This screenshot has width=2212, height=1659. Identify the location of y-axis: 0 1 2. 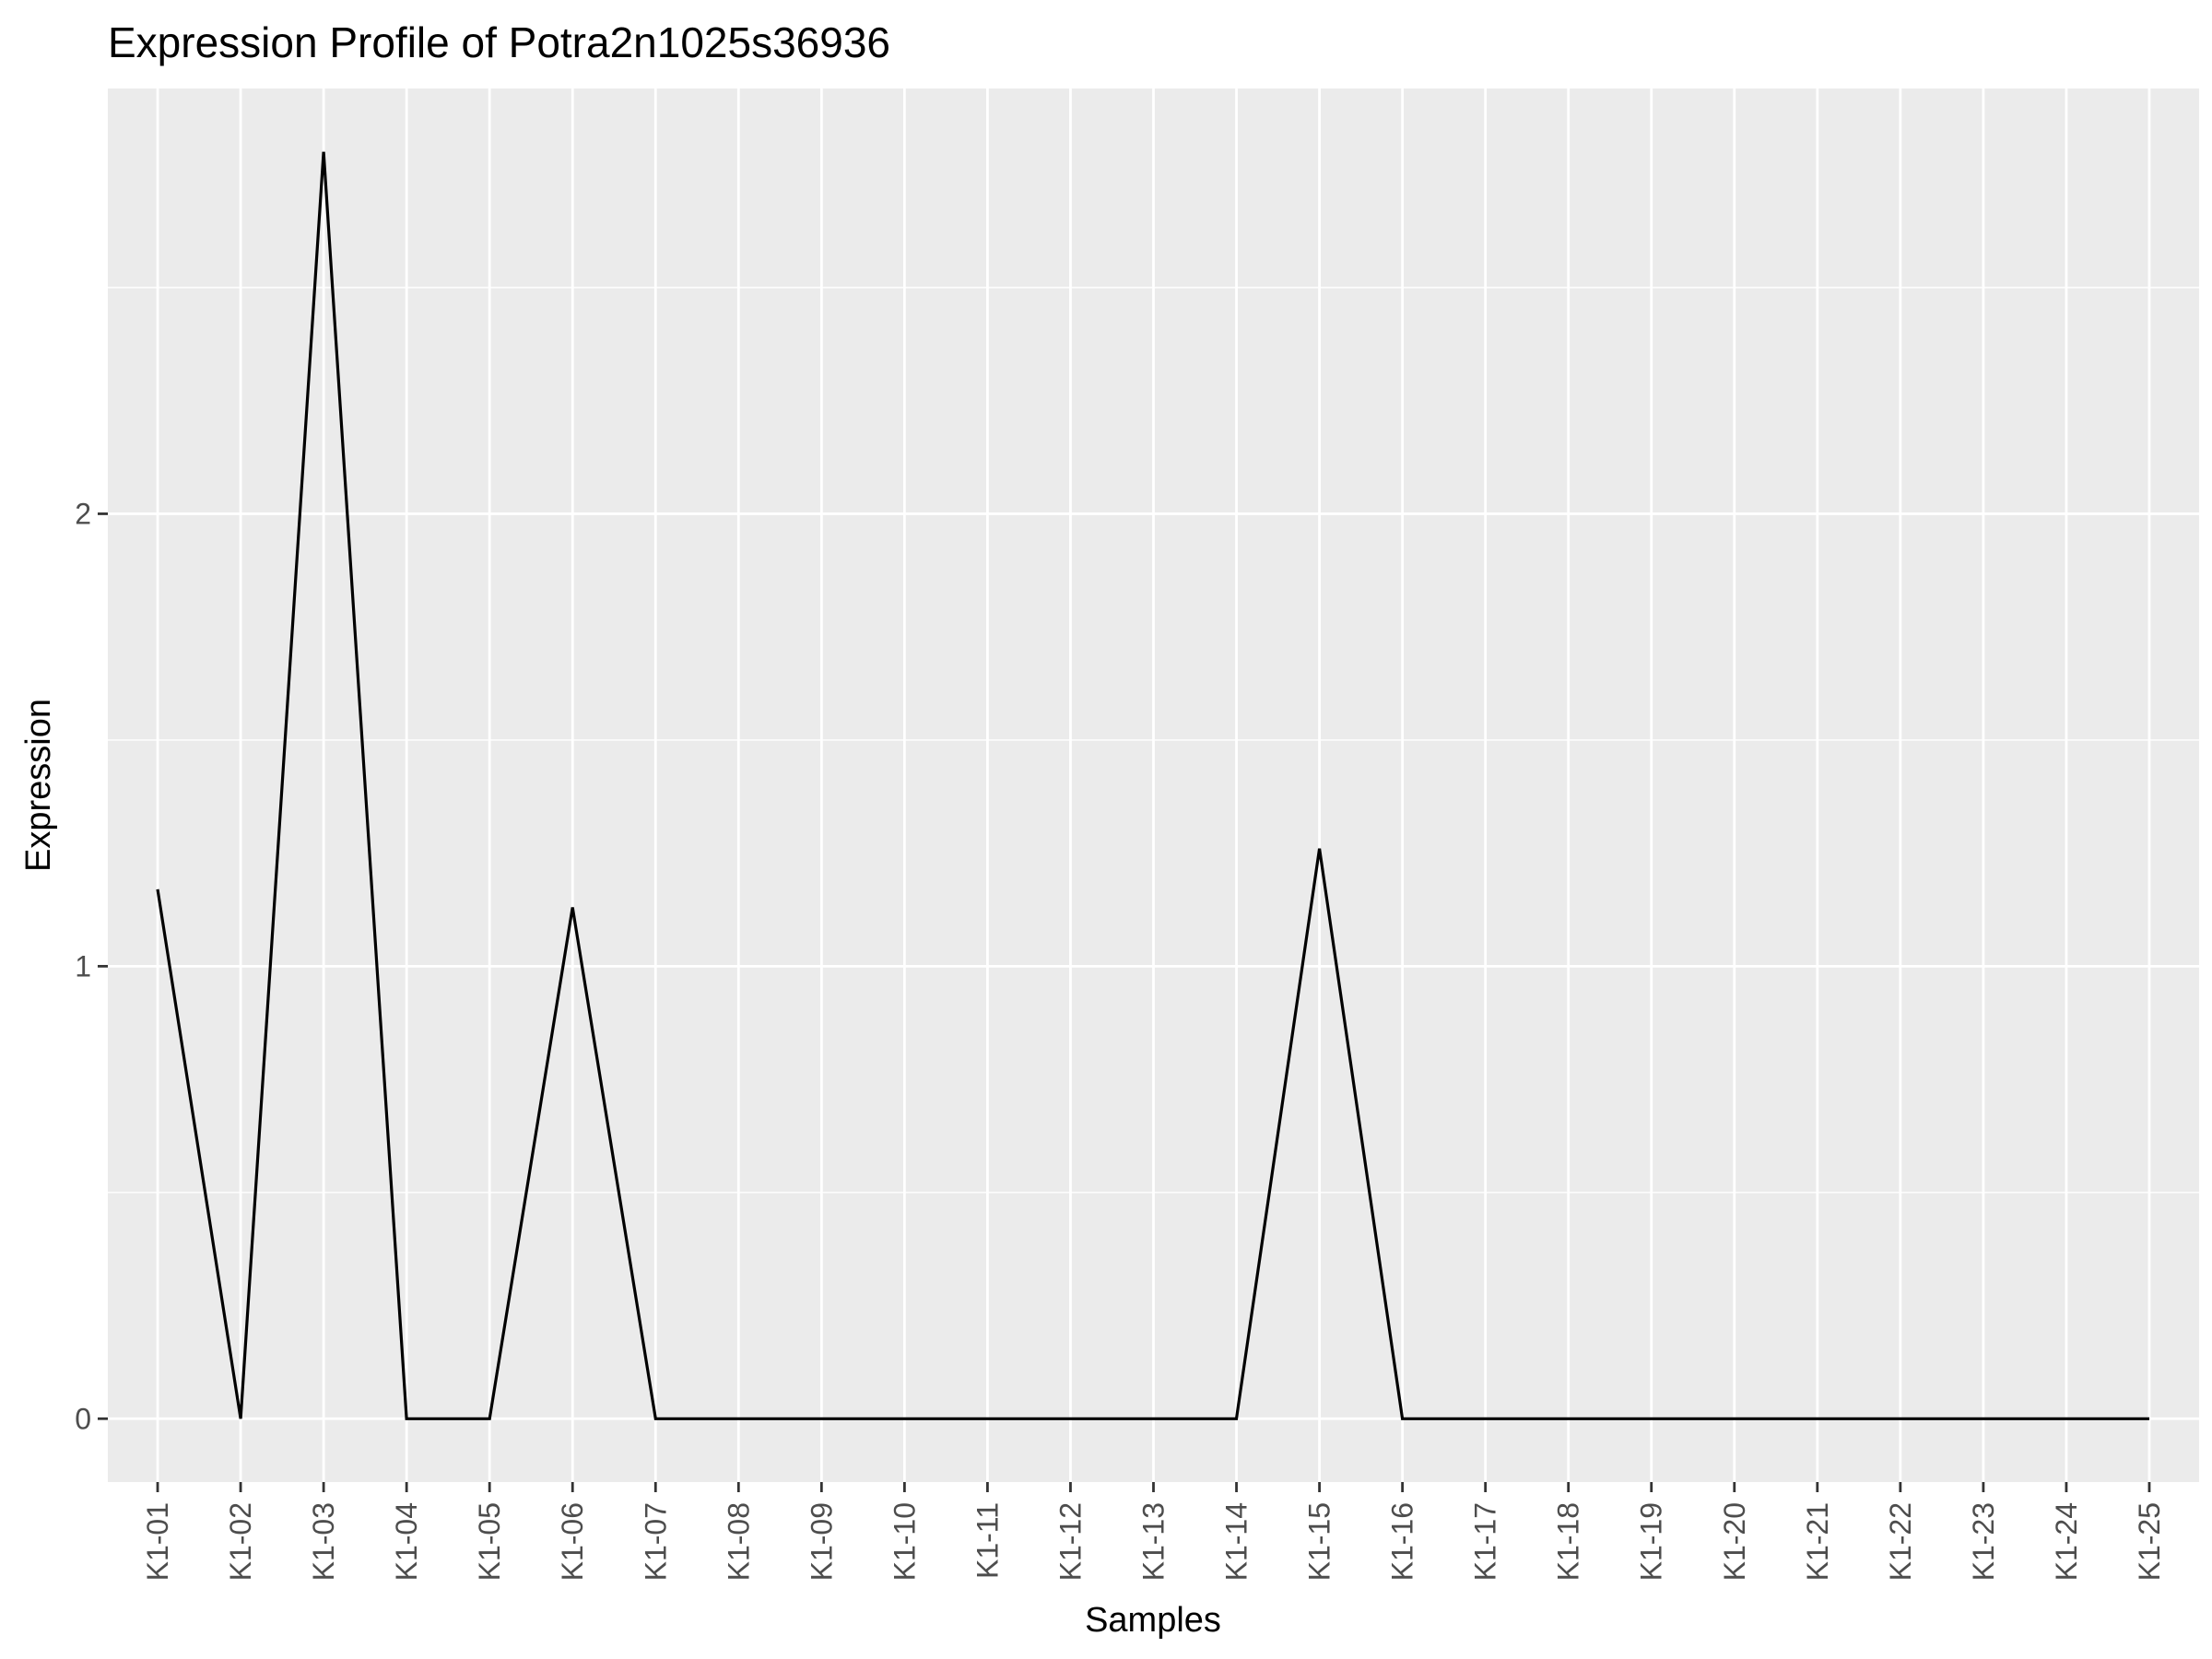
(91, 966).